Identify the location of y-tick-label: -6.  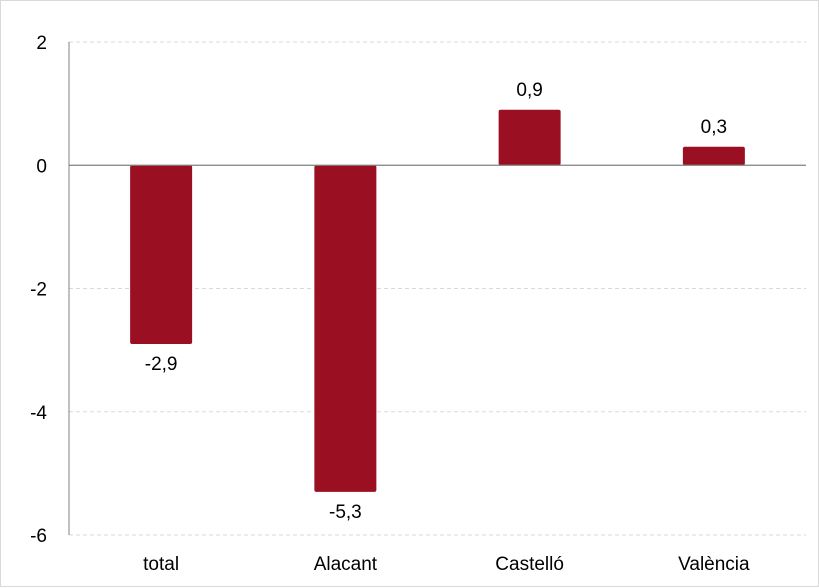
(38, 536).